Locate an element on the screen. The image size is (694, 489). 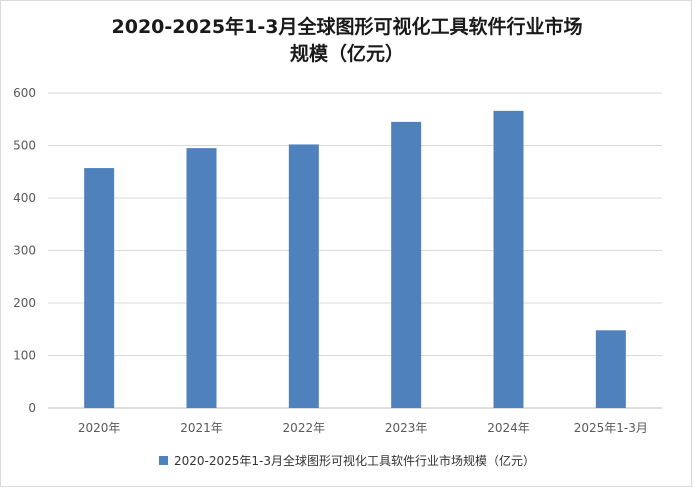
chart-title-line-1: 2020-2025年1-3月全球图形可视化工具软件行业市场 is located at coordinates (347, 27).